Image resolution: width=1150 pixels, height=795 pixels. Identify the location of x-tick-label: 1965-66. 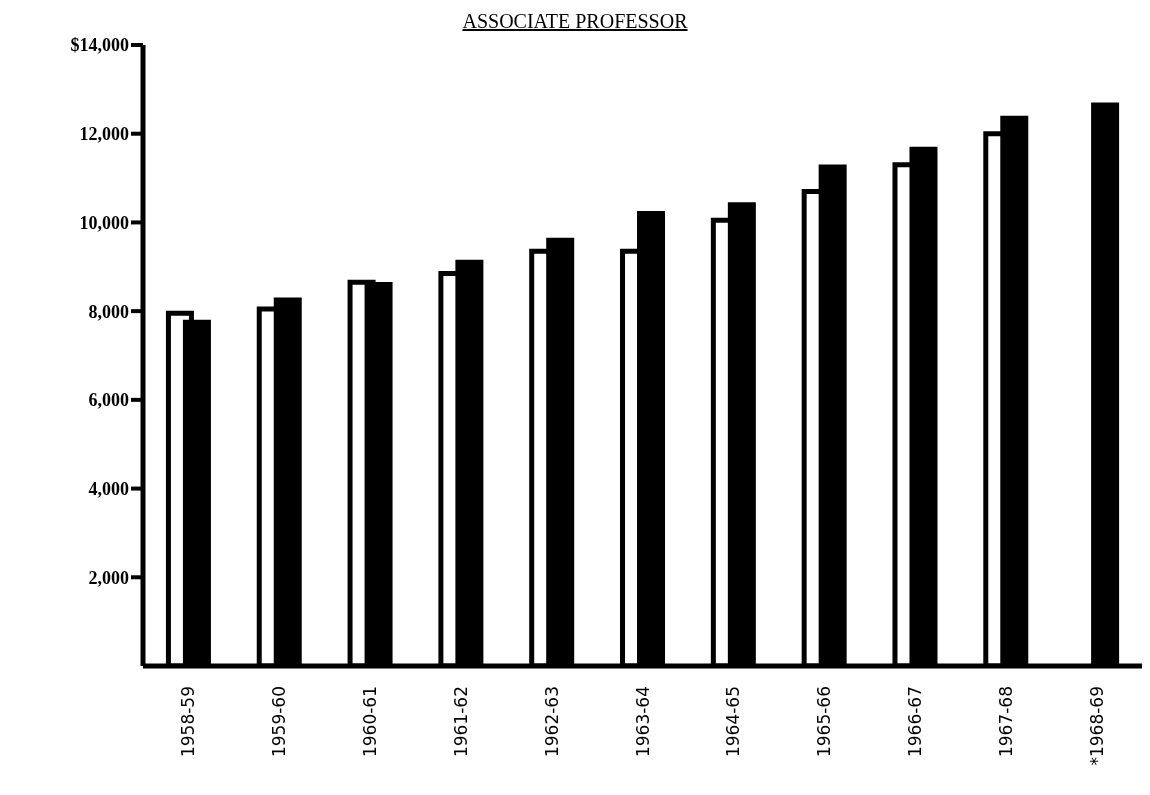
(824, 722).